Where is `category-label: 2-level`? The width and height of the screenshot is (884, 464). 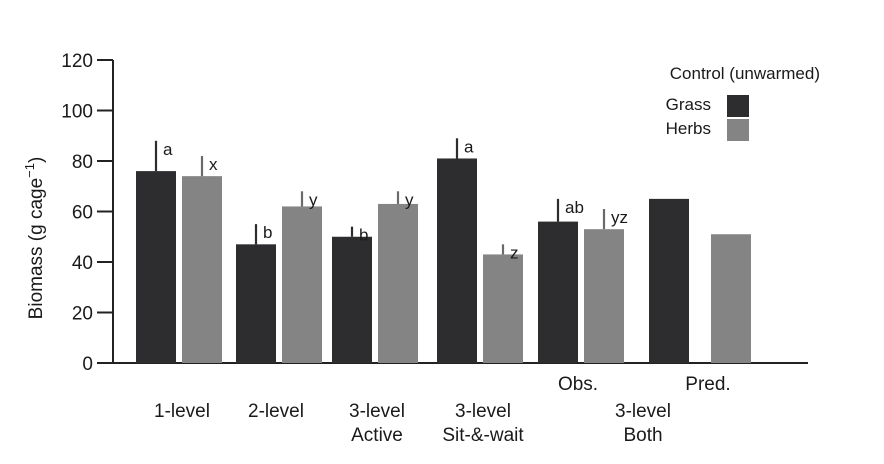 category-label: 2-level is located at coordinates (276, 411).